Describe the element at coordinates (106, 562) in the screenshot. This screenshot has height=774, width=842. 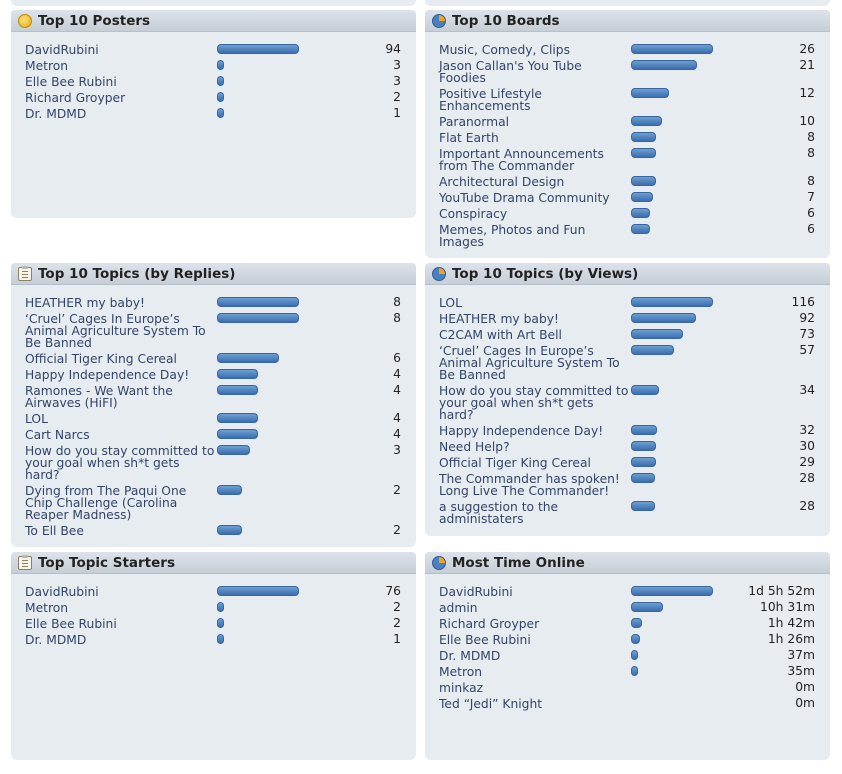
I see `panel-title: Top Topic Starters` at that location.